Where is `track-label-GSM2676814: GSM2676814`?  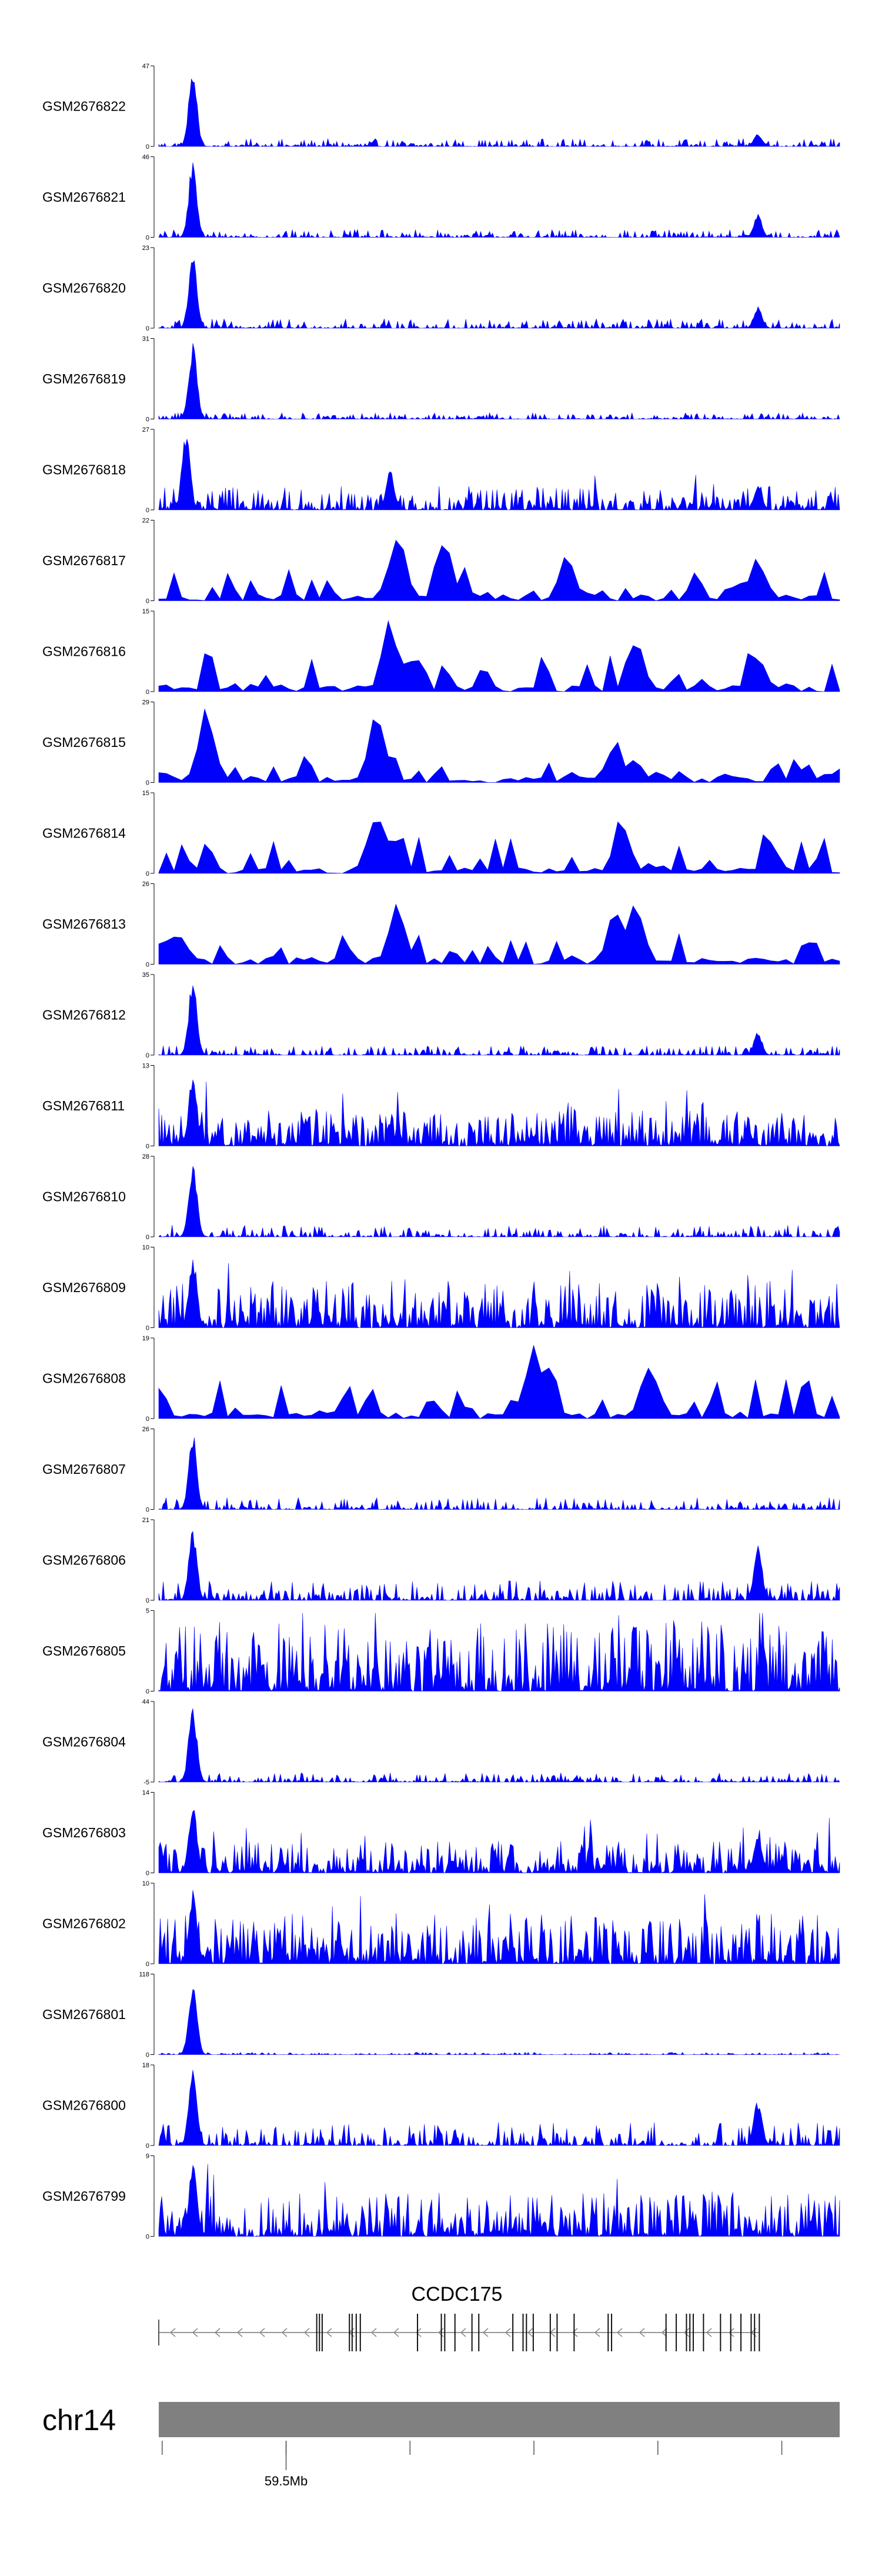 track-label-GSM2676814: GSM2676814 is located at coordinates (84, 833).